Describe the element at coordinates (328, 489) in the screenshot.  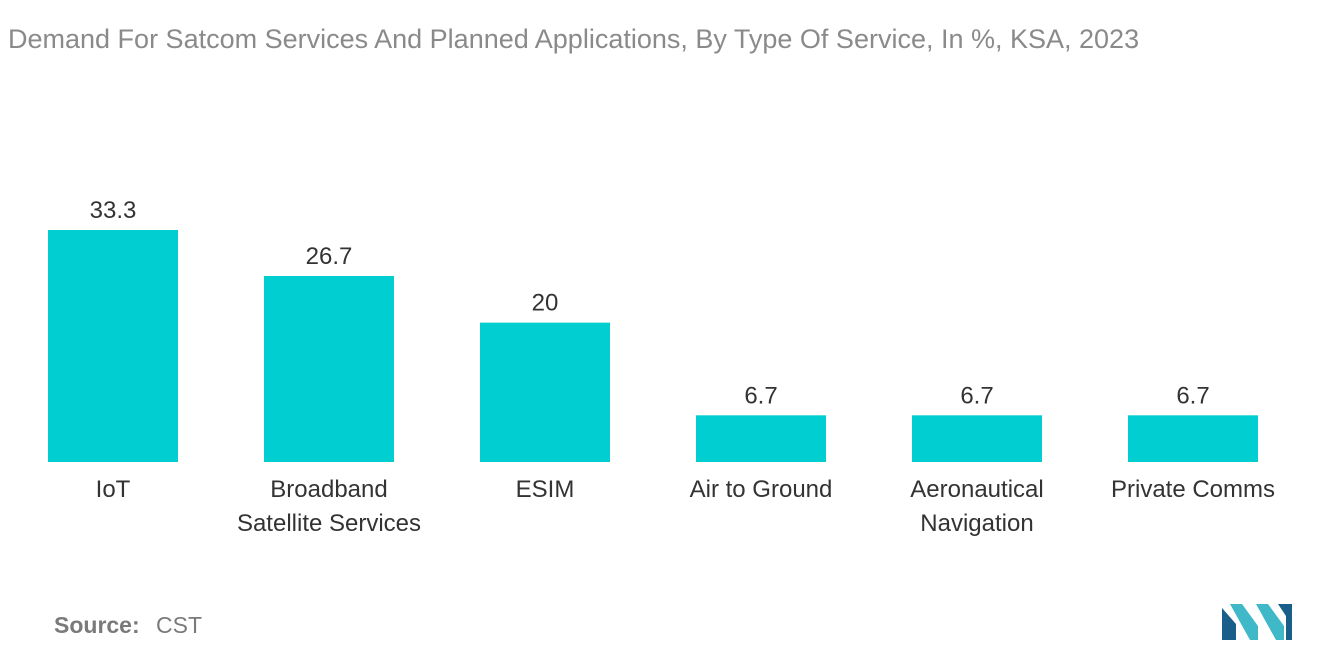
I see `category-label-1-0: Broadband` at that location.